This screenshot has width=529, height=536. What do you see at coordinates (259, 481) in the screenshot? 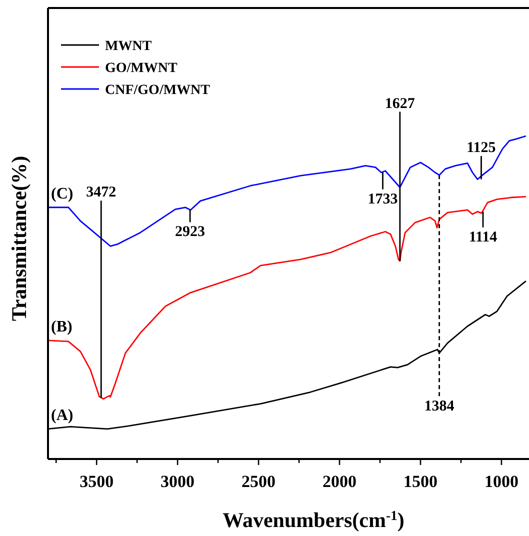
I see `x-tick-label: 2500` at bounding box center [259, 481].